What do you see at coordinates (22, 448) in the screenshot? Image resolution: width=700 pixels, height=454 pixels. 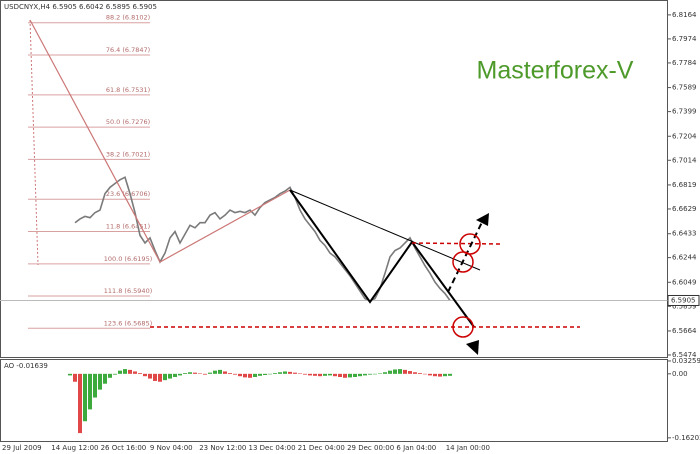 I see `x-tick-label: 29 Jul 2009` at bounding box center [22, 448].